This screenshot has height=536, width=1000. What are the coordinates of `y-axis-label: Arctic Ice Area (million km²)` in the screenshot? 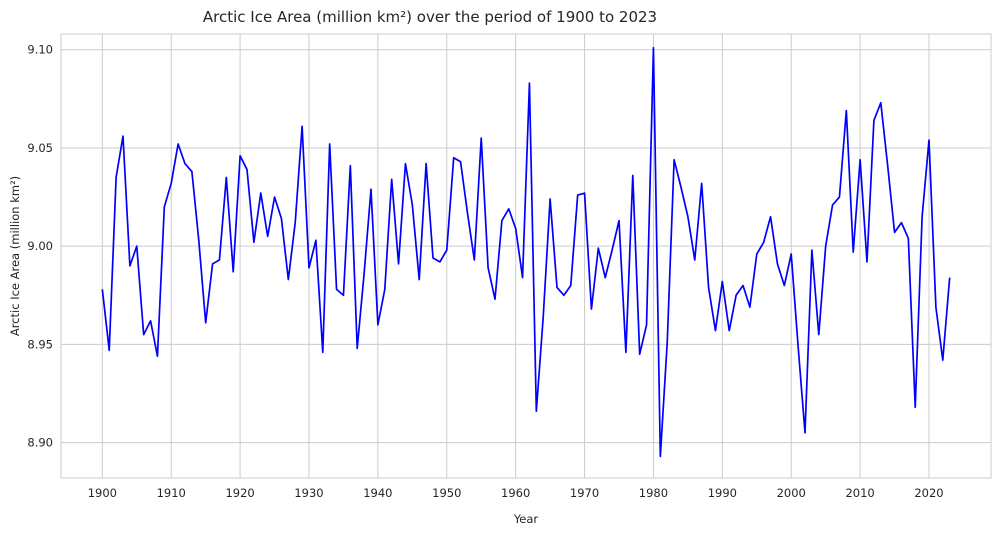 It's located at (15, 256).